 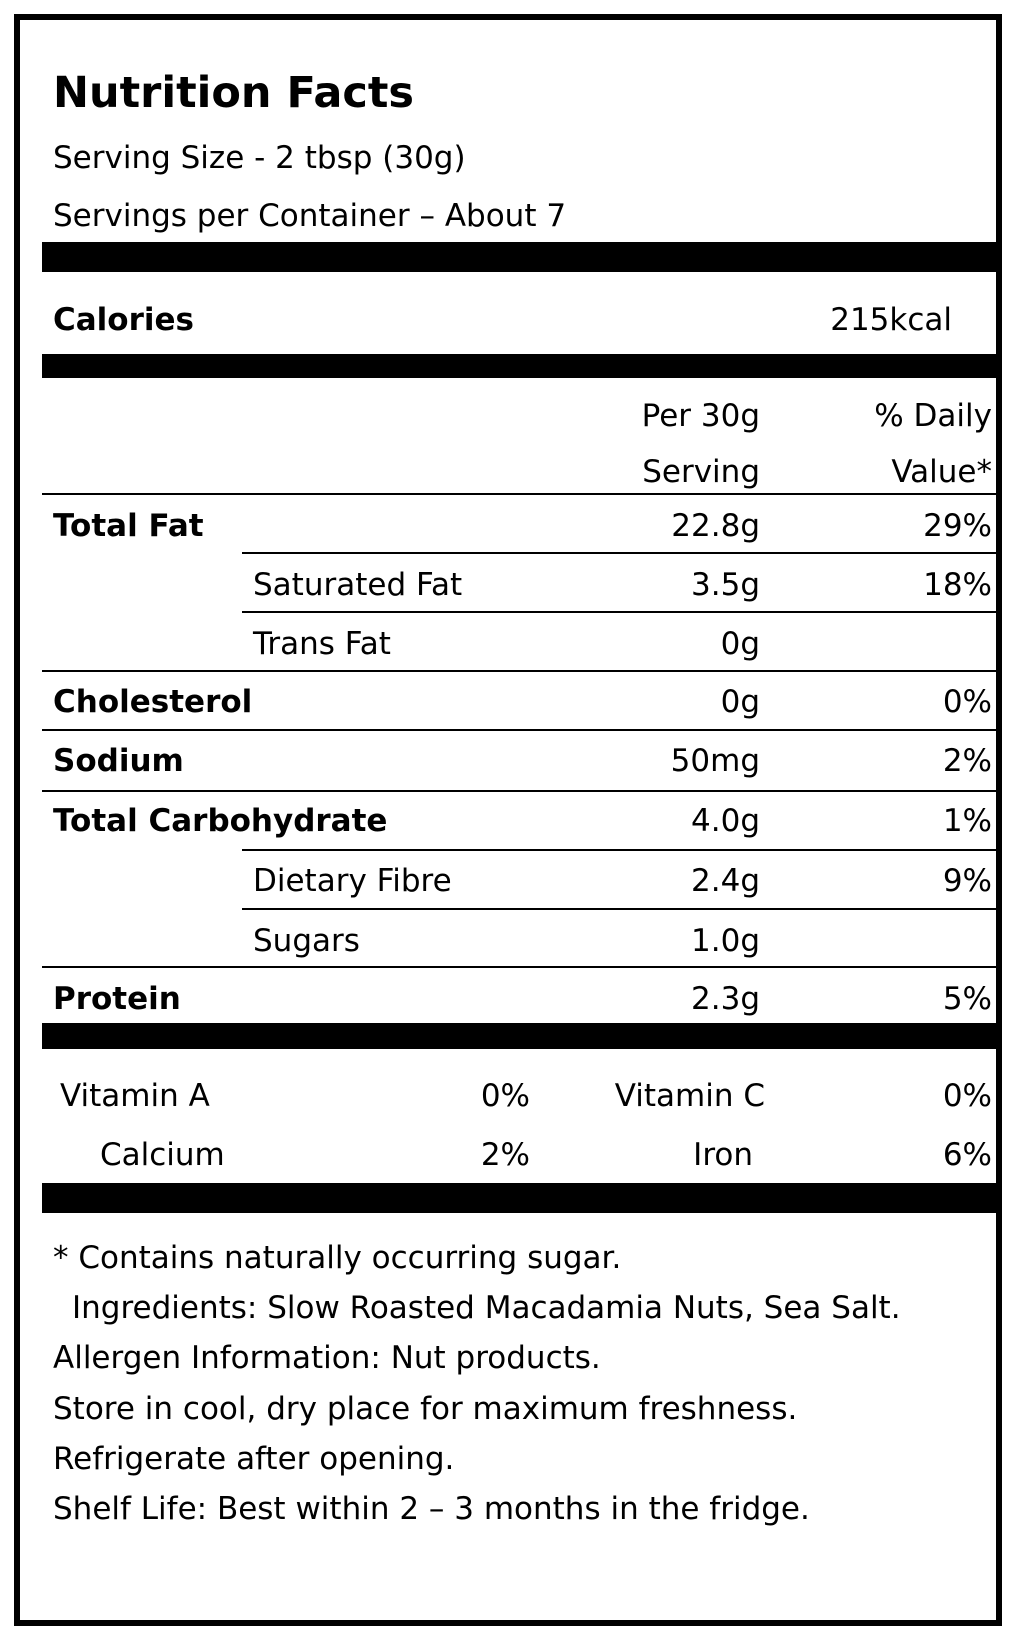 What do you see at coordinates (740, 702) in the screenshot?
I see `nutrient-amount-cholesterol: 0g` at bounding box center [740, 702].